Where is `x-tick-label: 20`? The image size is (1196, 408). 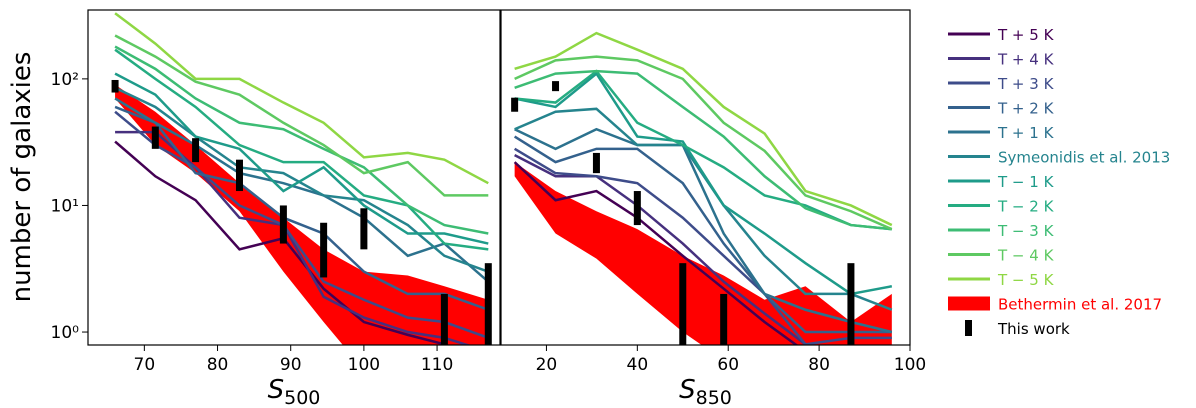
x-tick-label: 20 is located at coordinates (547, 365).